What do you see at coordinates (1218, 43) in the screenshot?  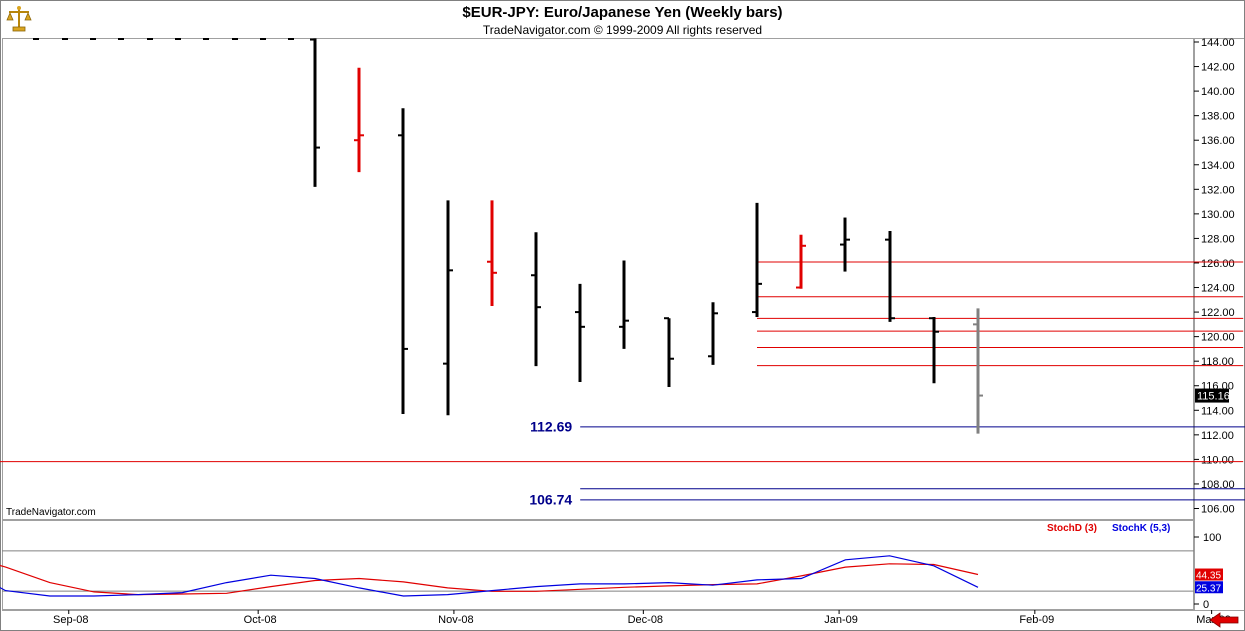 I see `price-tick-label: 144.00` at bounding box center [1218, 43].